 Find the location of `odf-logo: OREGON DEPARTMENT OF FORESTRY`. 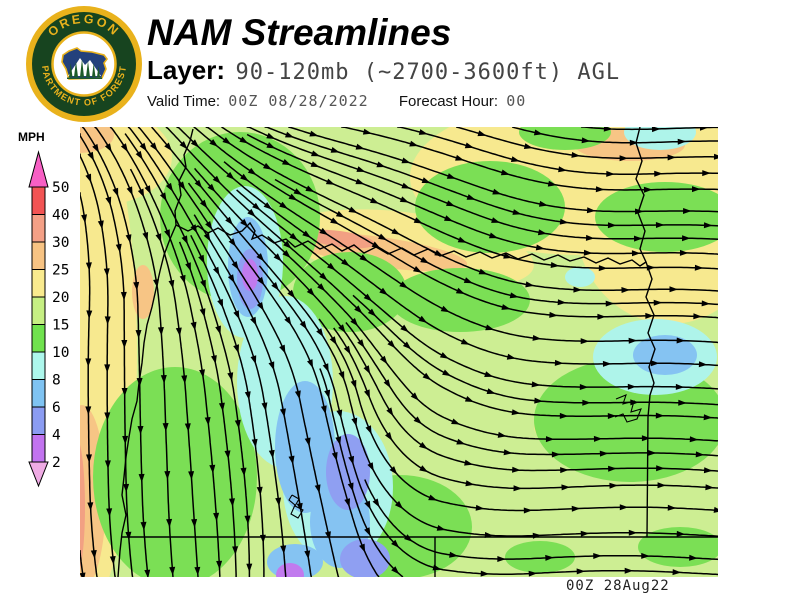

odf-logo: OREGON DEPARTMENT OF FORESTRY is located at coordinates (83, 63).